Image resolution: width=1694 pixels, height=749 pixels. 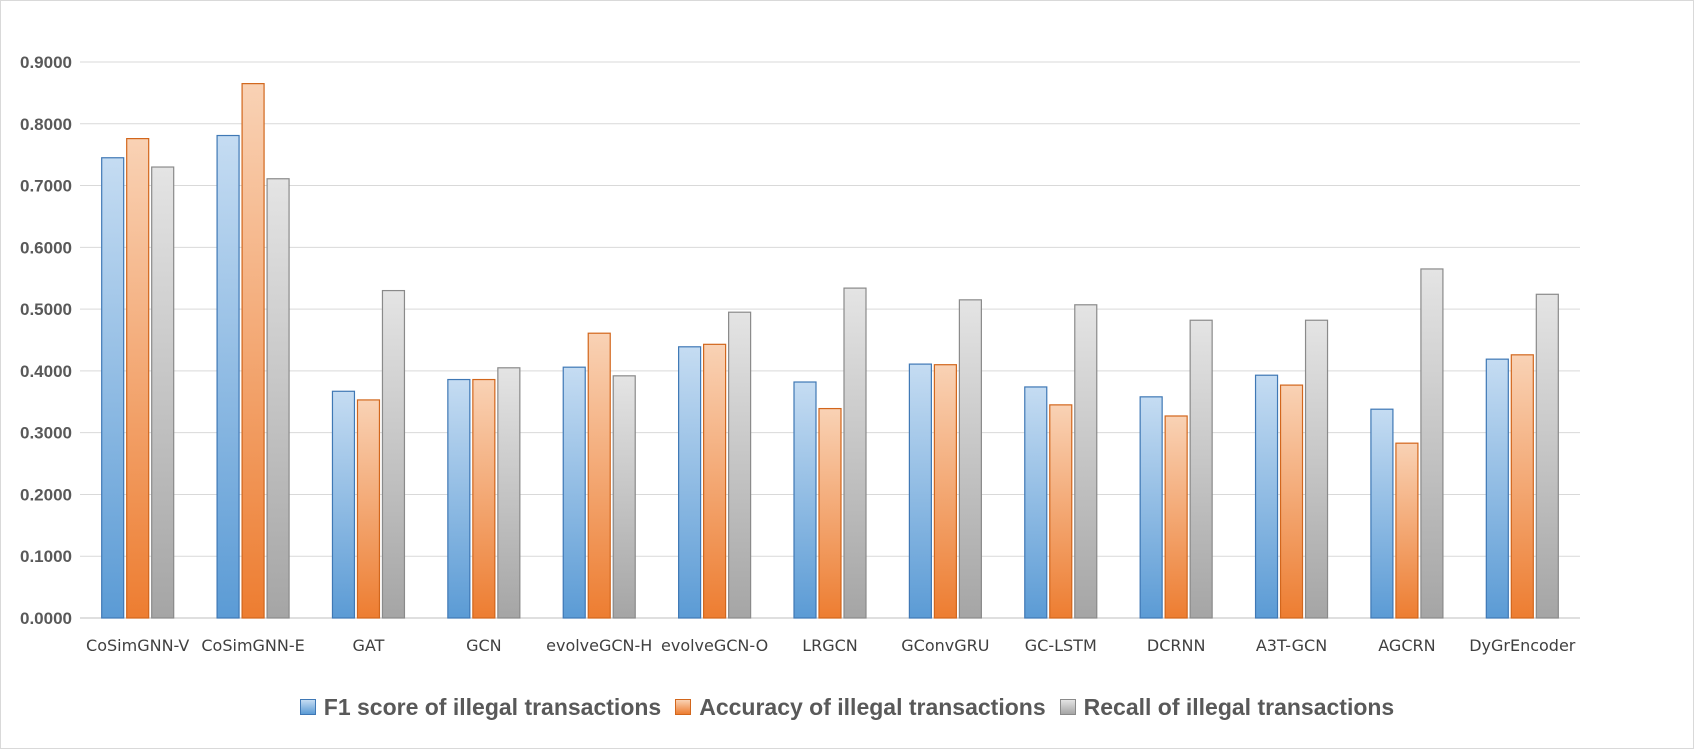 I want to click on bar-AGCRN-s1, so click(x=1407, y=530).